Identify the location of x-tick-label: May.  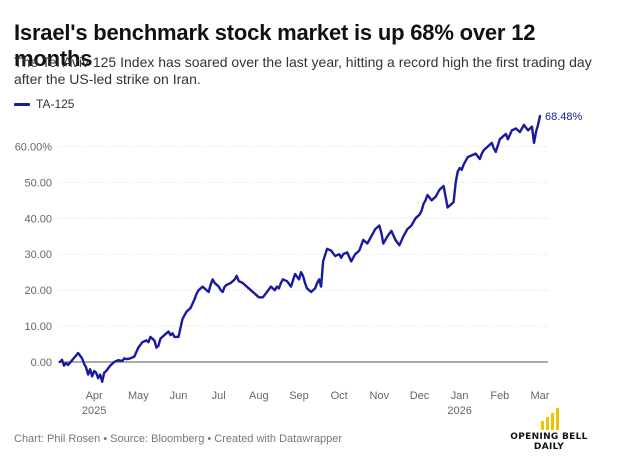
(138, 396).